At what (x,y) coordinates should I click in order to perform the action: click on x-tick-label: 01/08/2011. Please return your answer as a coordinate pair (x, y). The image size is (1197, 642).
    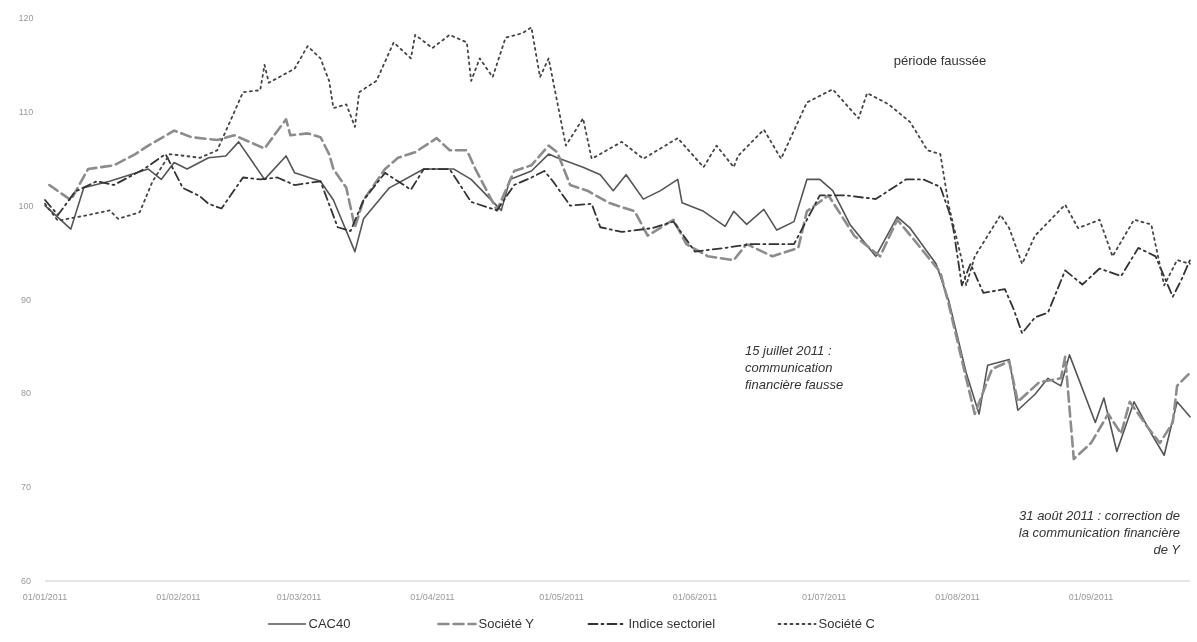
    Looking at the image, I should click on (957, 597).